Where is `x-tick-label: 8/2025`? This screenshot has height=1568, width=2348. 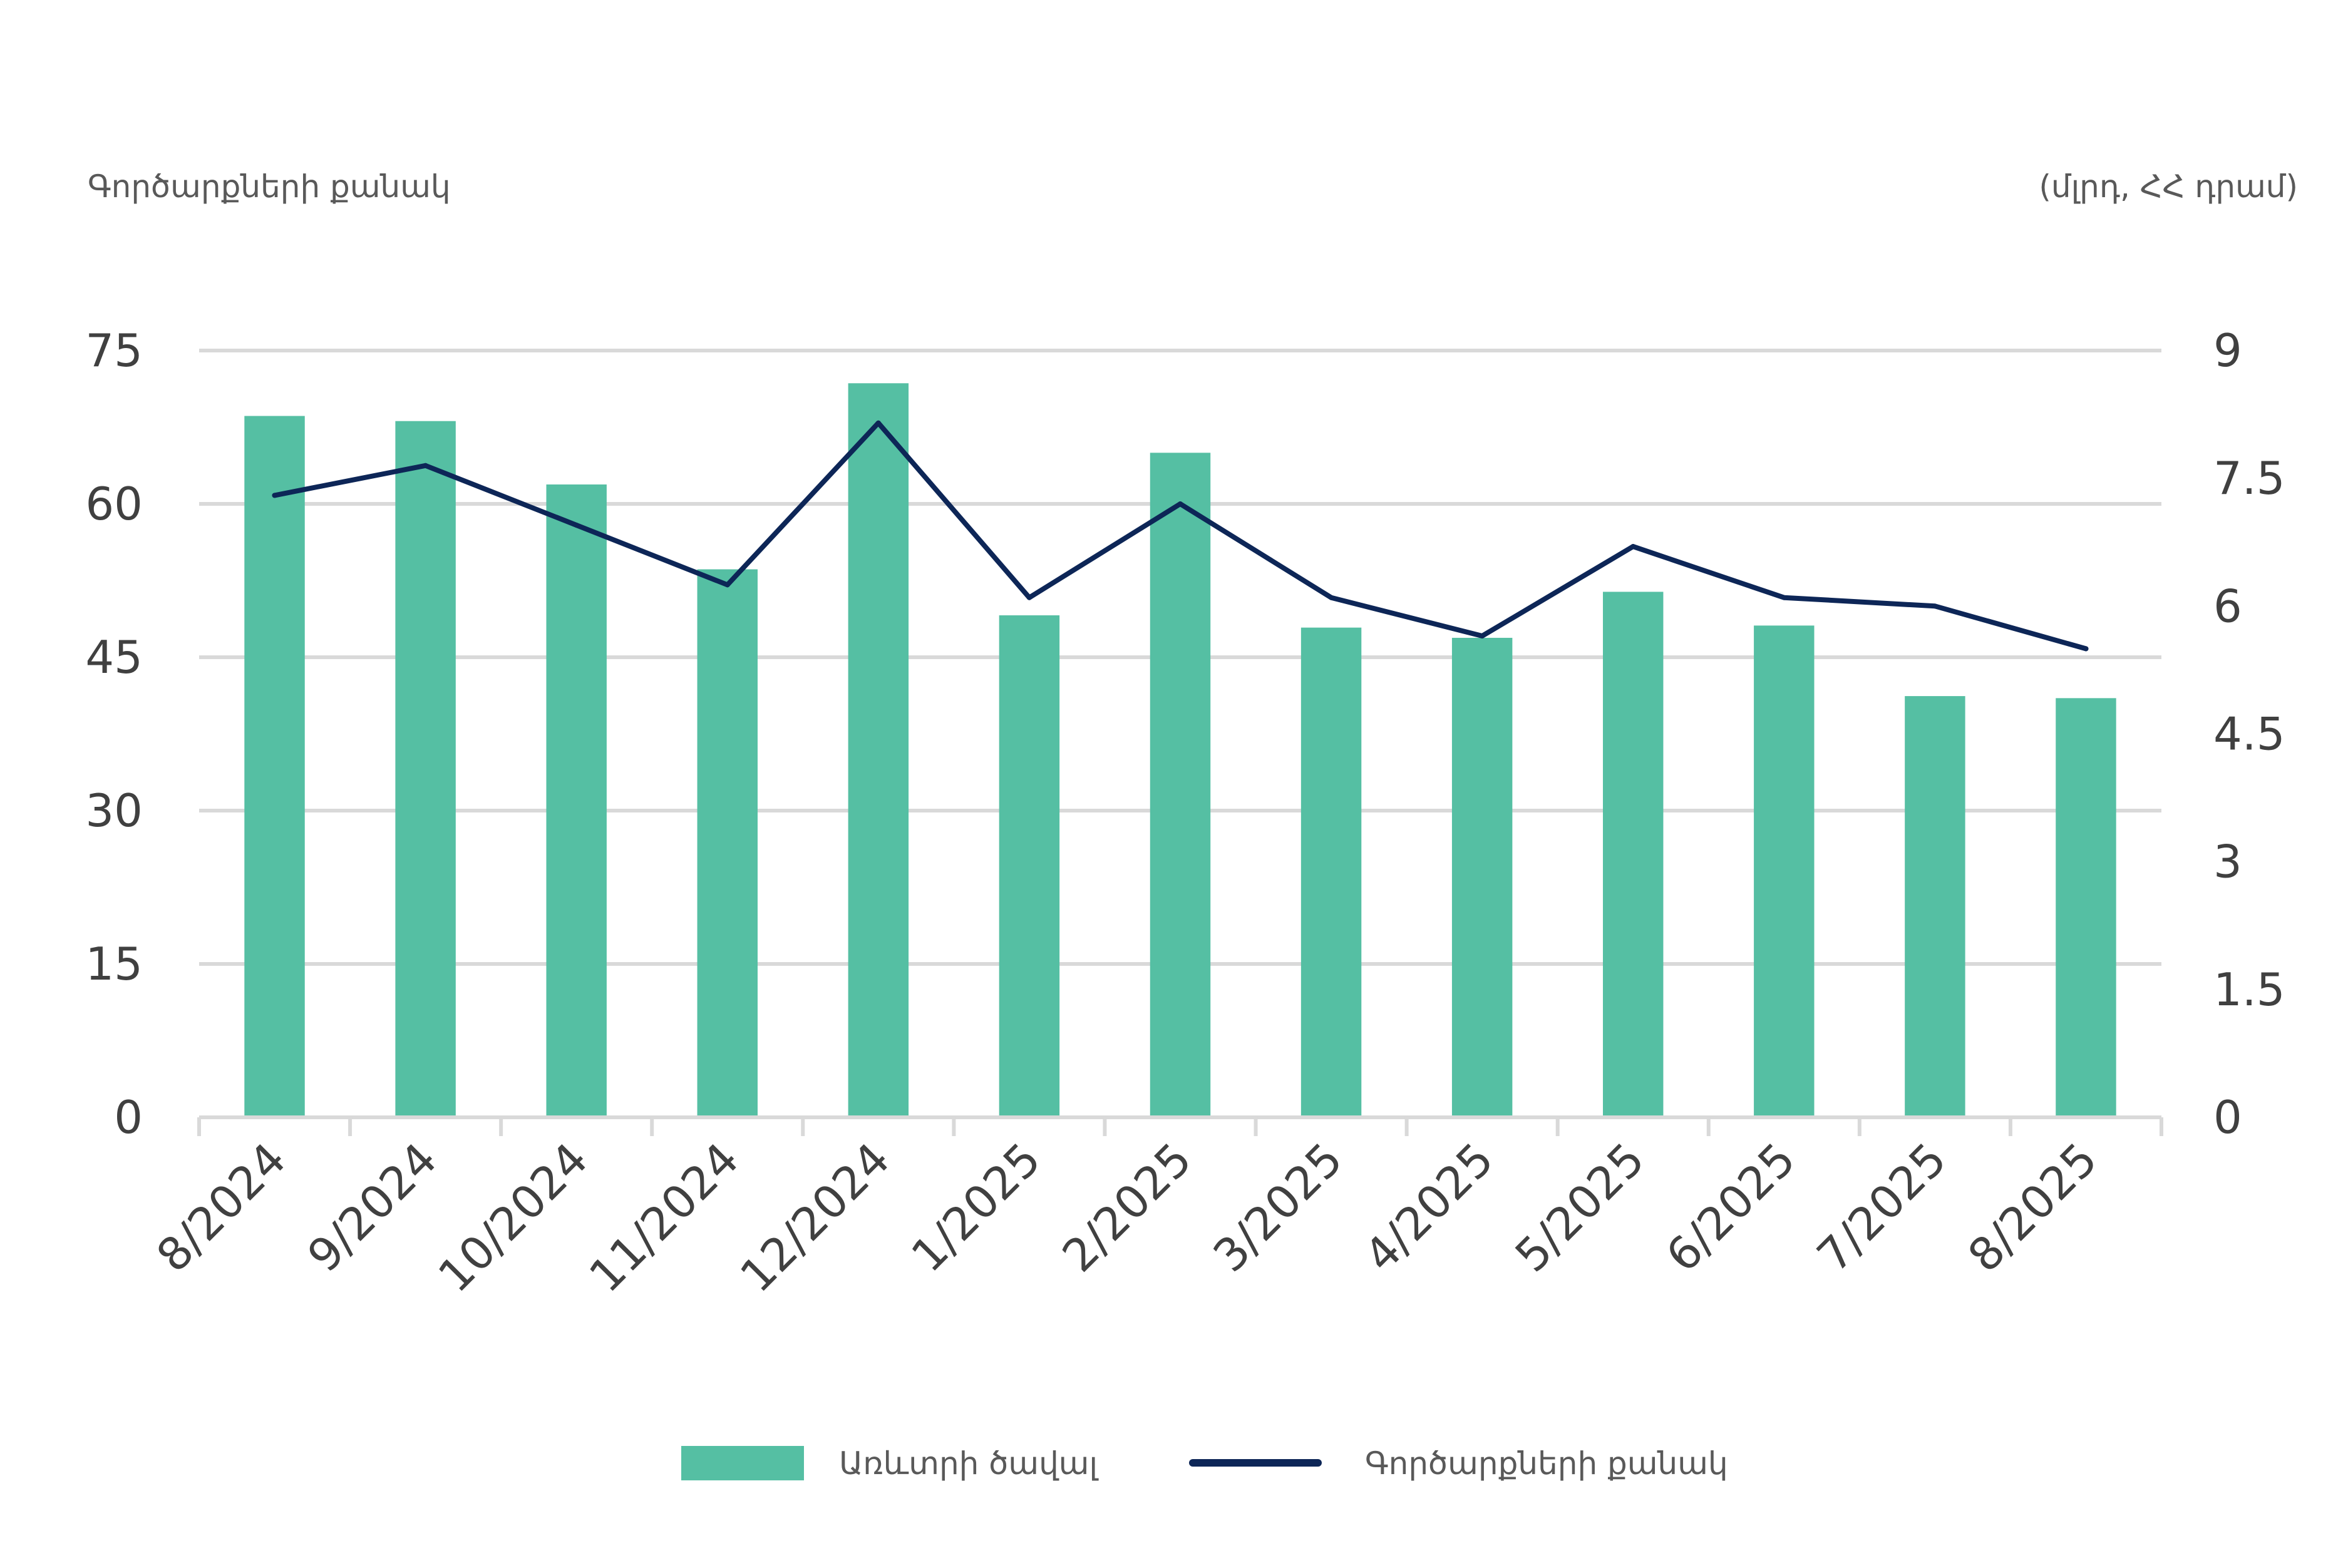 x-tick-label: 8/2025 is located at coordinates (2033, 1208).